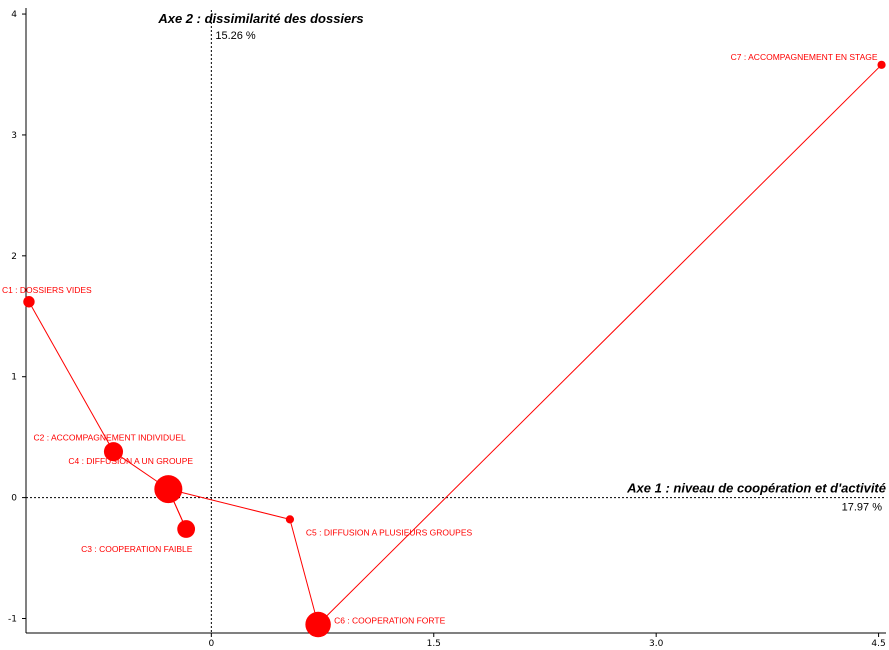 The image size is (889, 650). What do you see at coordinates (211, 644) in the screenshot?
I see `x-tick-label: 0` at bounding box center [211, 644].